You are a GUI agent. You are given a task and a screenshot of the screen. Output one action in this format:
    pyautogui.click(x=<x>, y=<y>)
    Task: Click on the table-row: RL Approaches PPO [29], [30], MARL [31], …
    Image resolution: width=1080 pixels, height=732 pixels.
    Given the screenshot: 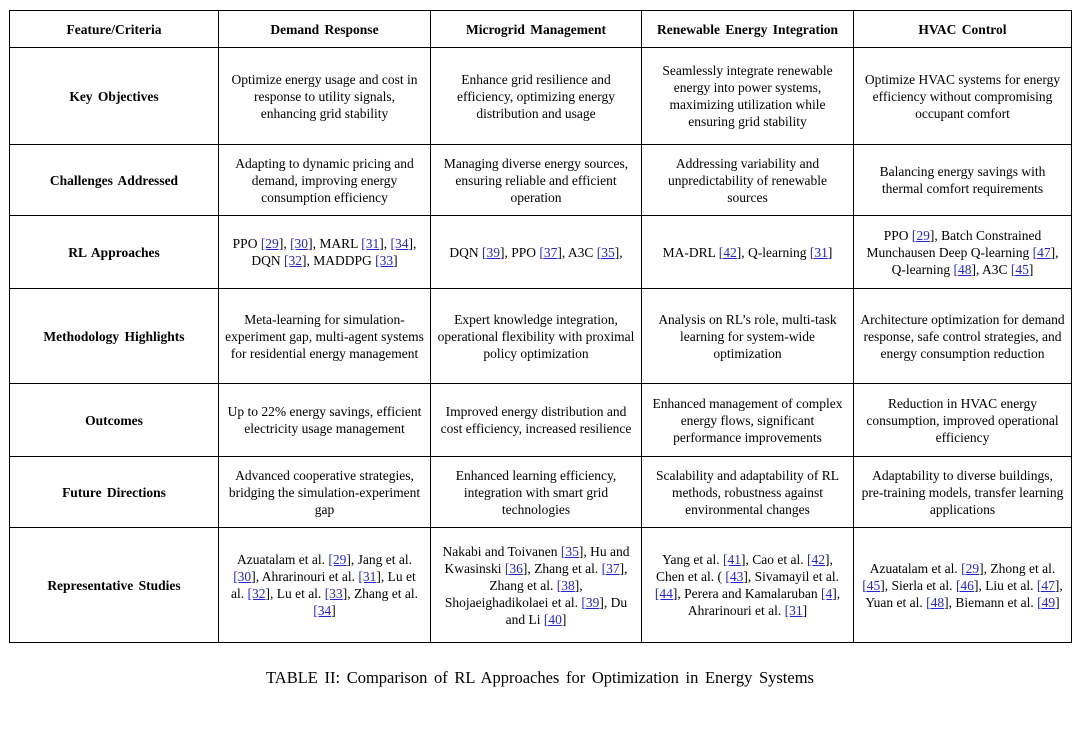 What is the action you would take?
    pyautogui.click(x=540, y=252)
    